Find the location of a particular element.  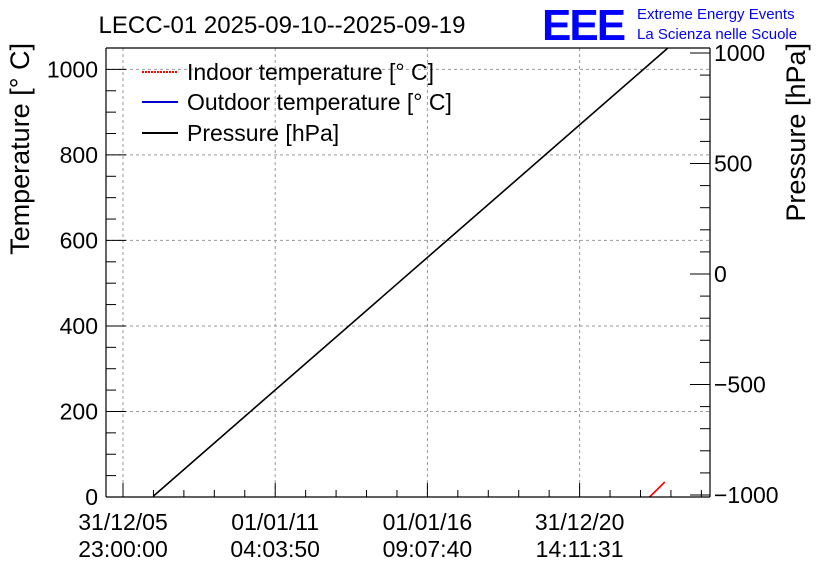

y-left-tick-label-4: 800 is located at coordinates (79, 155).